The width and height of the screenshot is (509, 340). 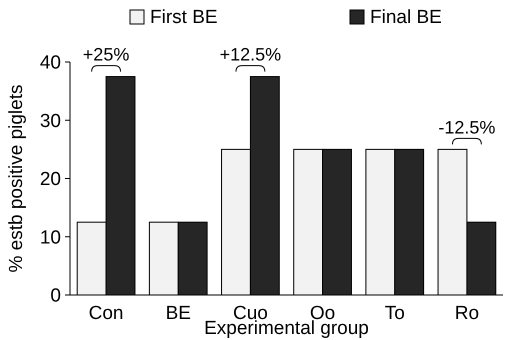 I want to click on x-tick-label: To, so click(x=394, y=313).